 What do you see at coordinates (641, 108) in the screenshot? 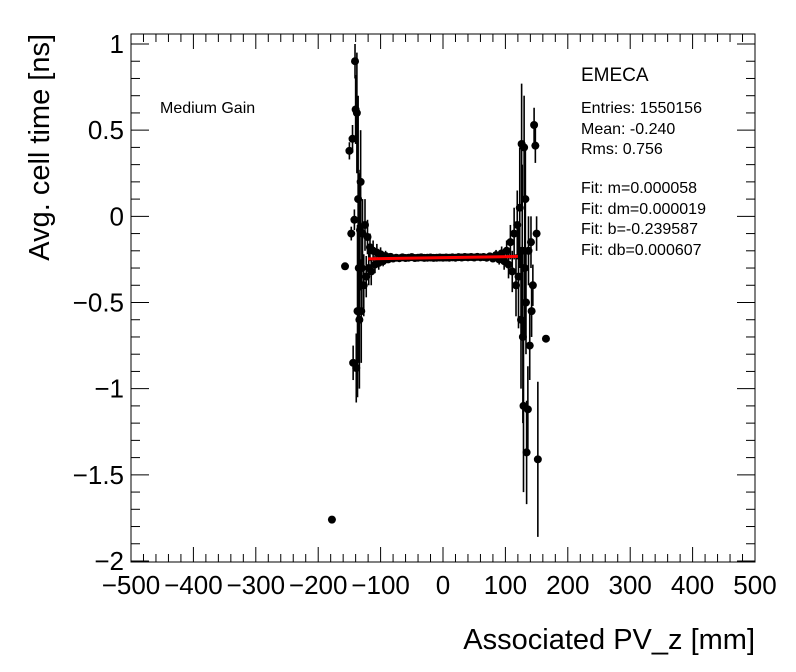
I see `stats-entries: Entries: 1550156` at bounding box center [641, 108].